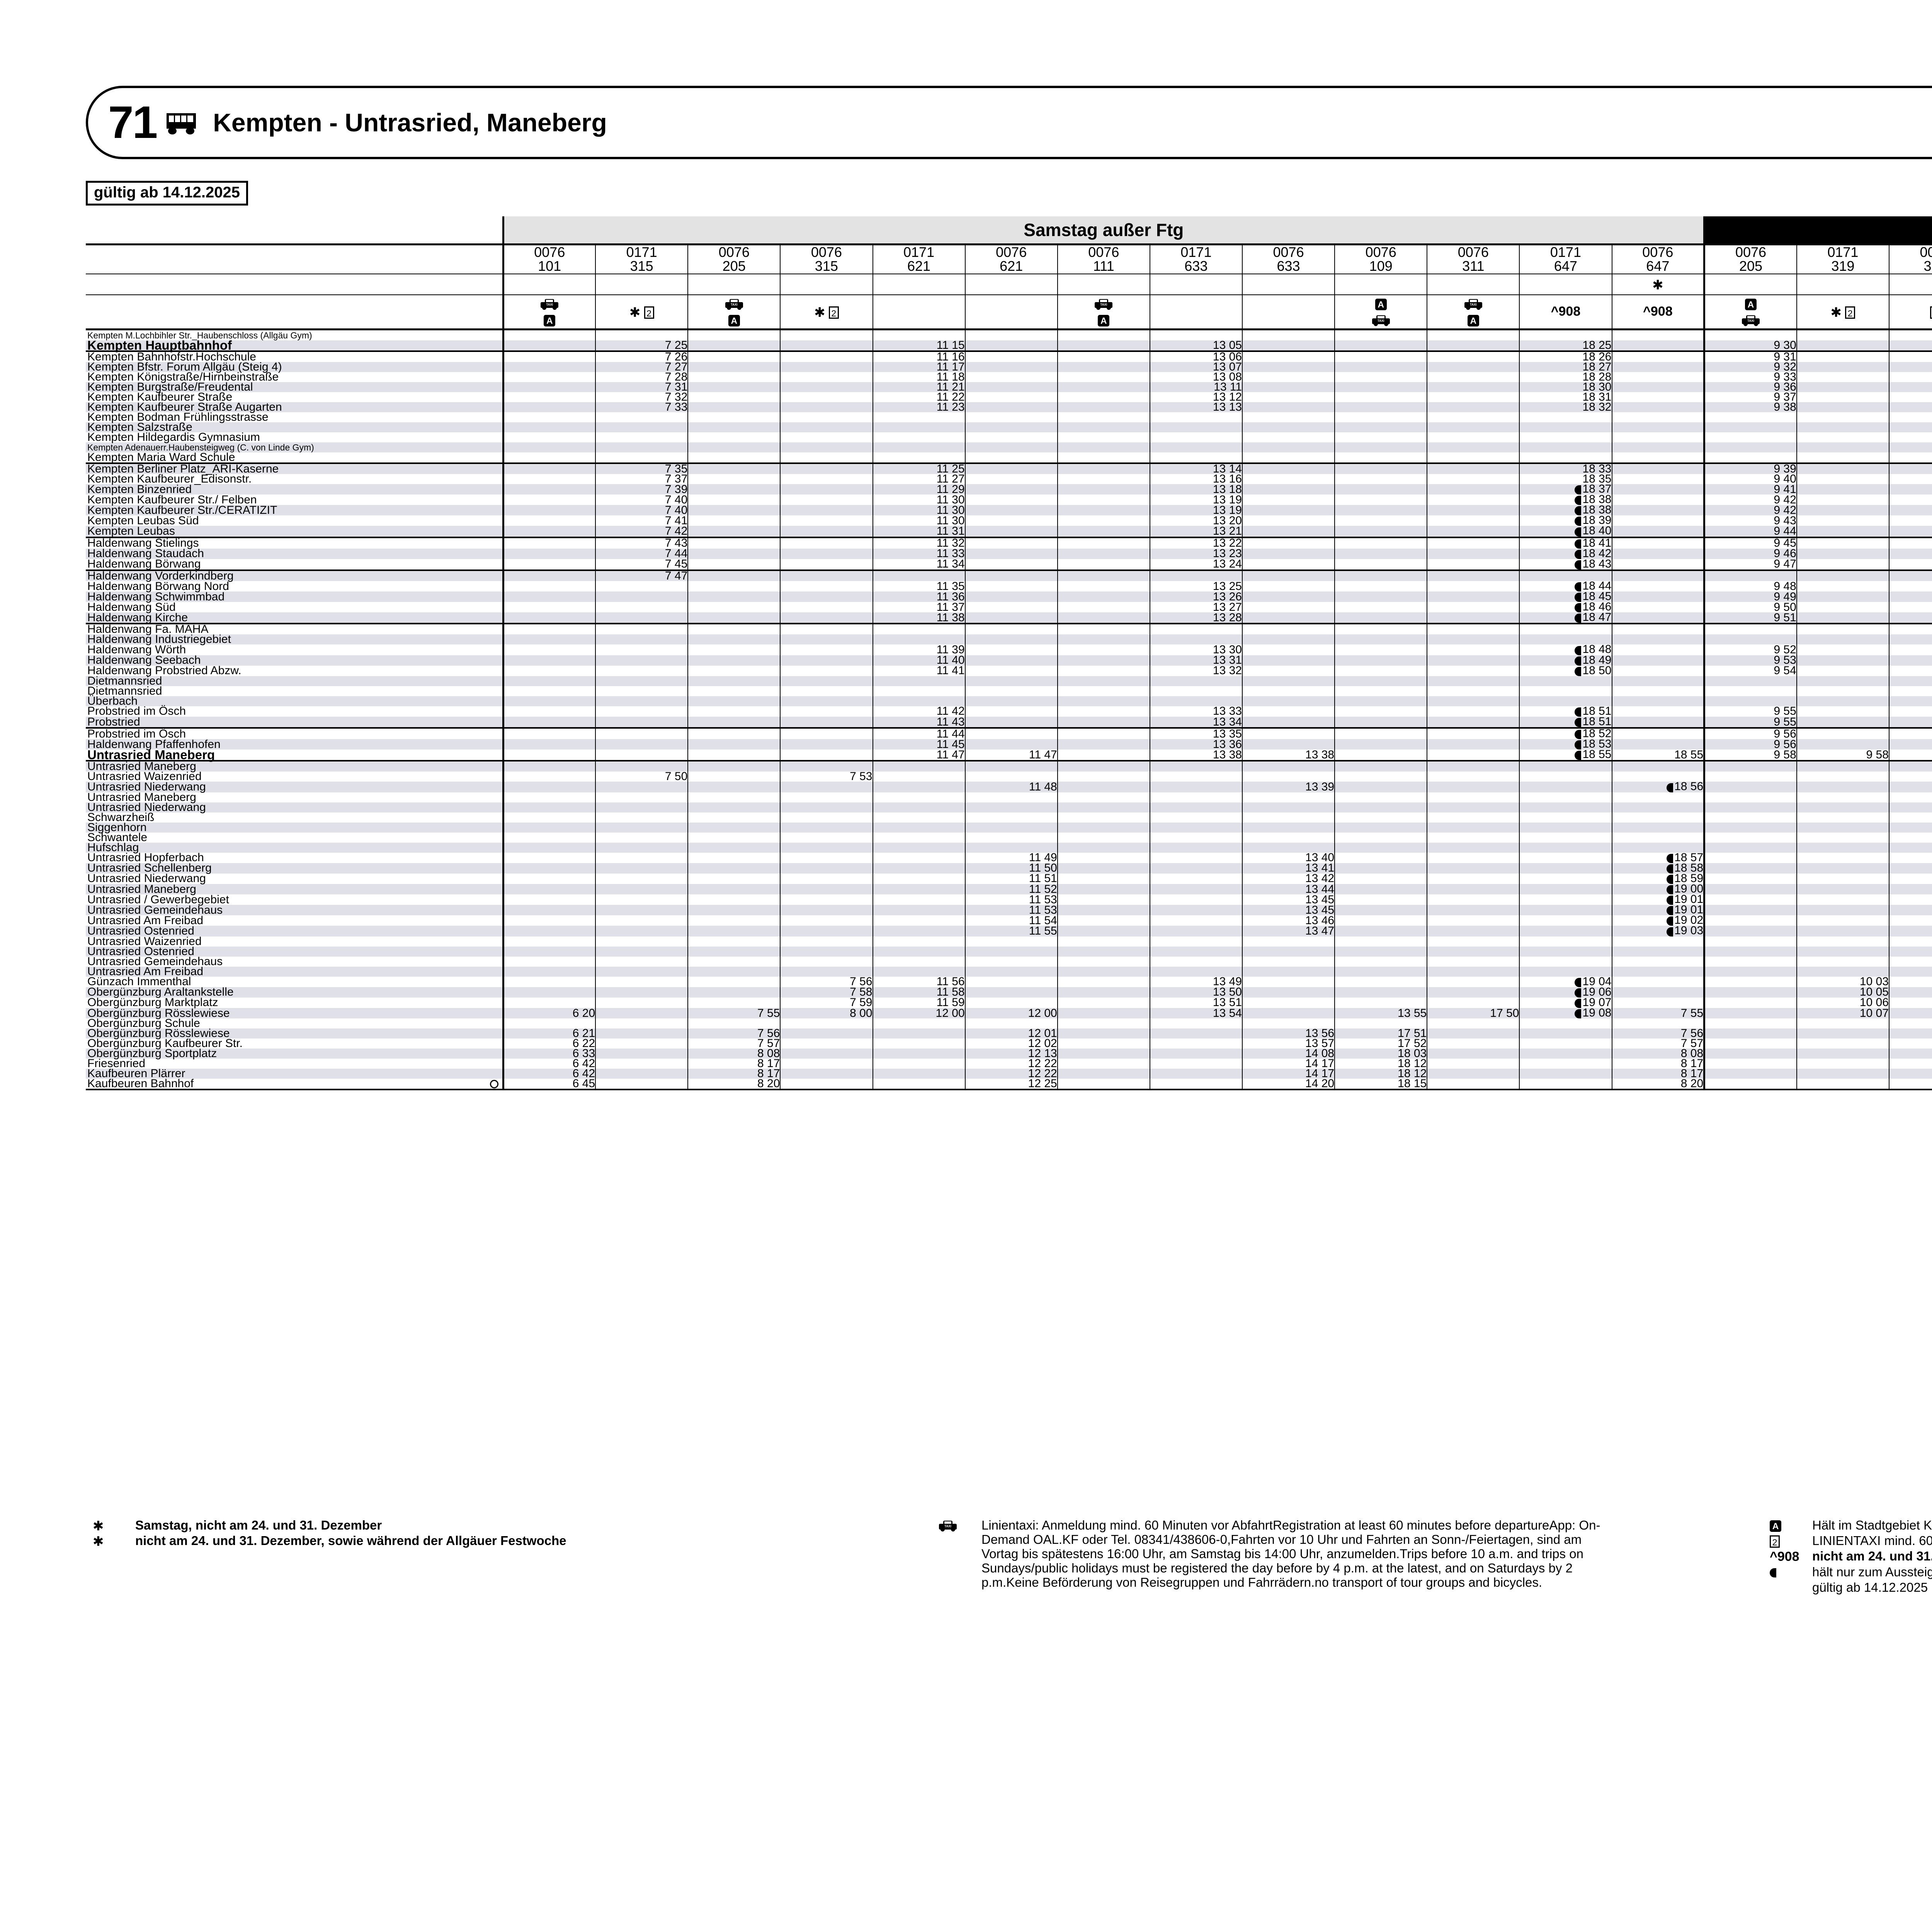 Image resolution: width=1932 pixels, height=1919 pixels. What do you see at coordinates (919, 650) in the screenshot?
I see `departure-time: 11 39` at bounding box center [919, 650].